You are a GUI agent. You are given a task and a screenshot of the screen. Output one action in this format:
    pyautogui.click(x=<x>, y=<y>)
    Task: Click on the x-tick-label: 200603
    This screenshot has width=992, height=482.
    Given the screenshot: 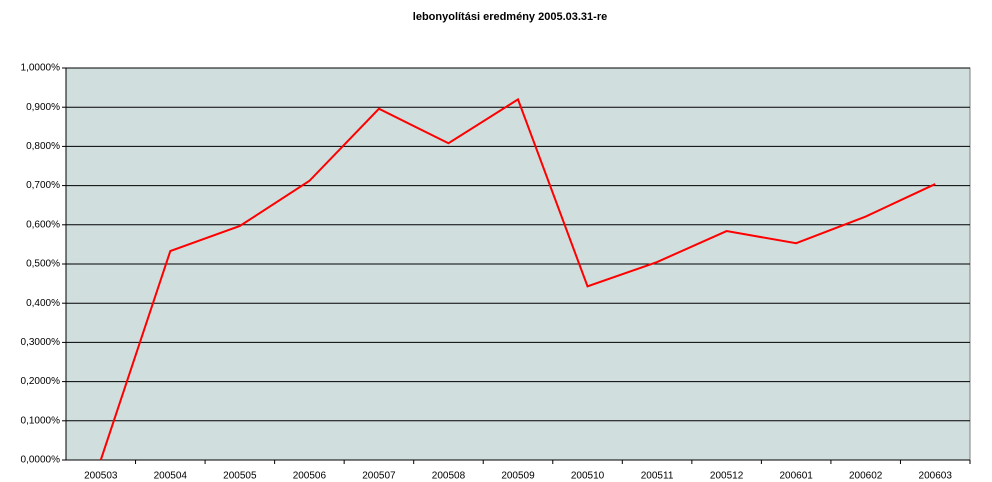 What is the action you would take?
    pyautogui.click(x=936, y=476)
    